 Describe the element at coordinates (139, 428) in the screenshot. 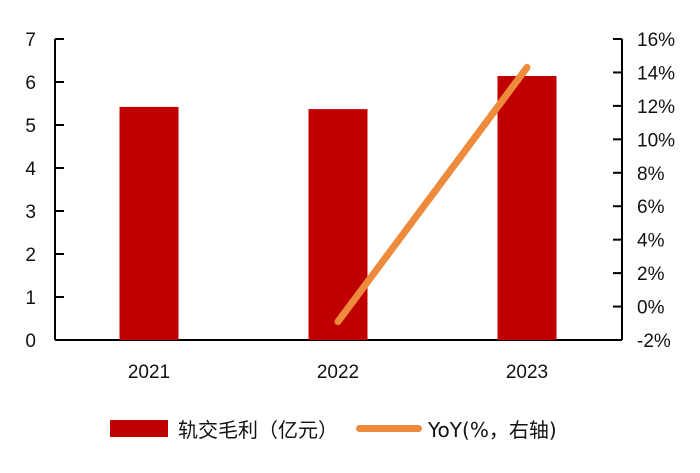

I see `bar-swatch-icon` at that location.